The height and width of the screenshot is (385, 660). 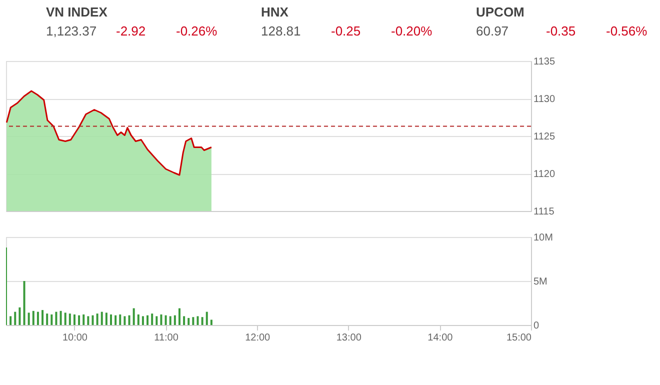 I want to click on text: -2.92, so click(x=131, y=31).